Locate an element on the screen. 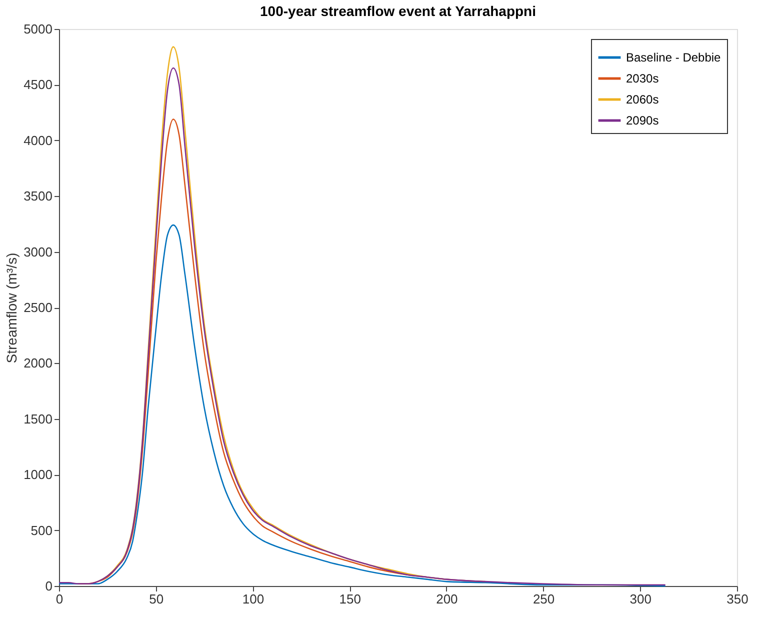 The height and width of the screenshot is (623, 784). x-tick-label: 250 is located at coordinates (543, 599).